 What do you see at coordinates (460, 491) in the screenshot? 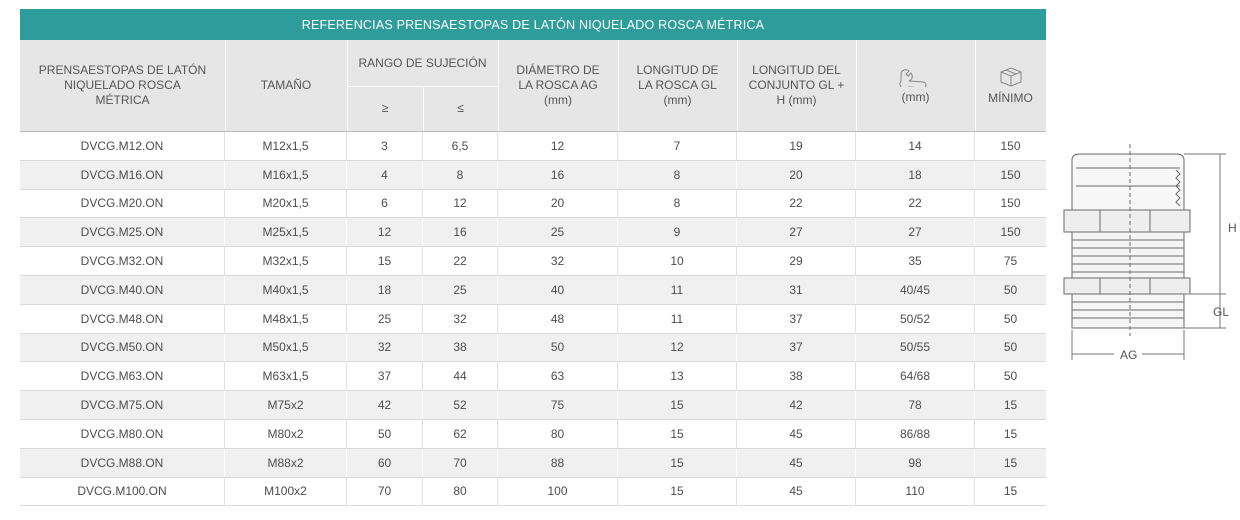
I see `cell-range-max: 80` at bounding box center [460, 491].